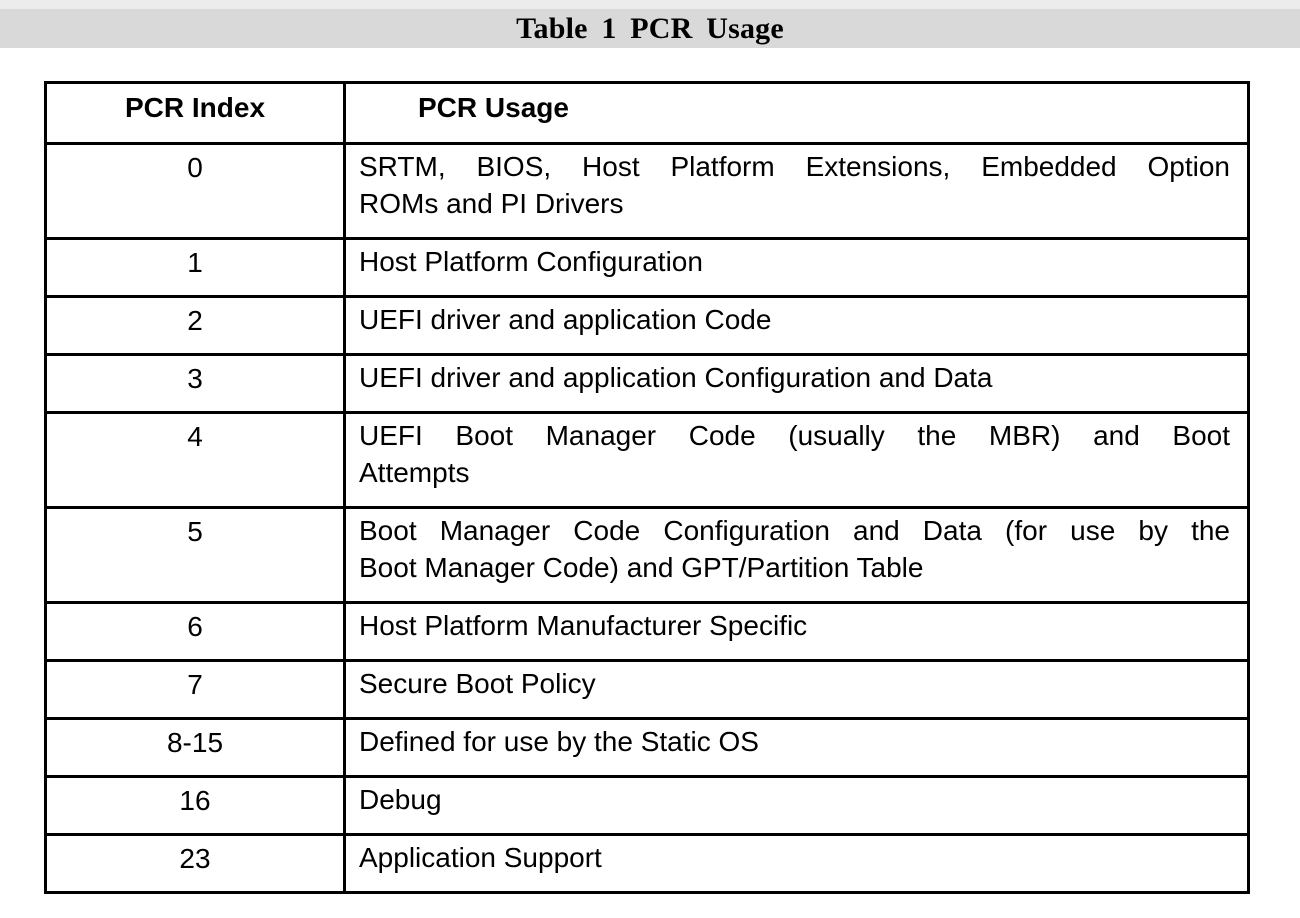 This screenshot has height=918, width=1300. I want to click on pcr-usage-cell: UEFI driver and application Code, so click(796, 325).